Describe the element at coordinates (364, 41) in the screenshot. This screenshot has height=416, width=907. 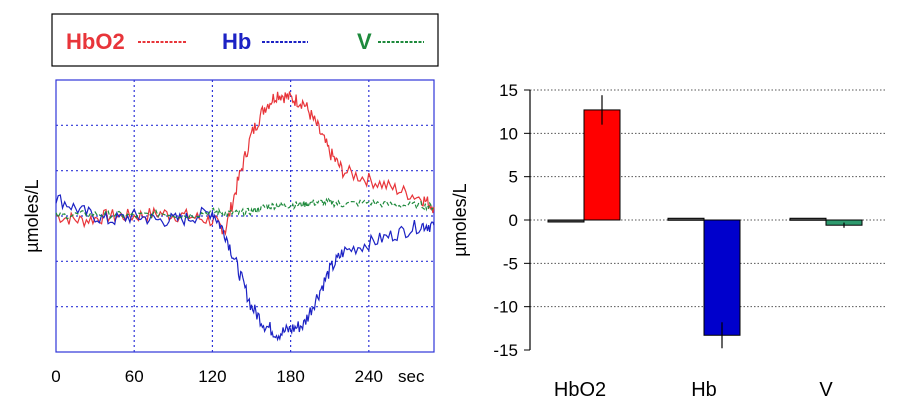
I see `legend-label-v: V` at that location.